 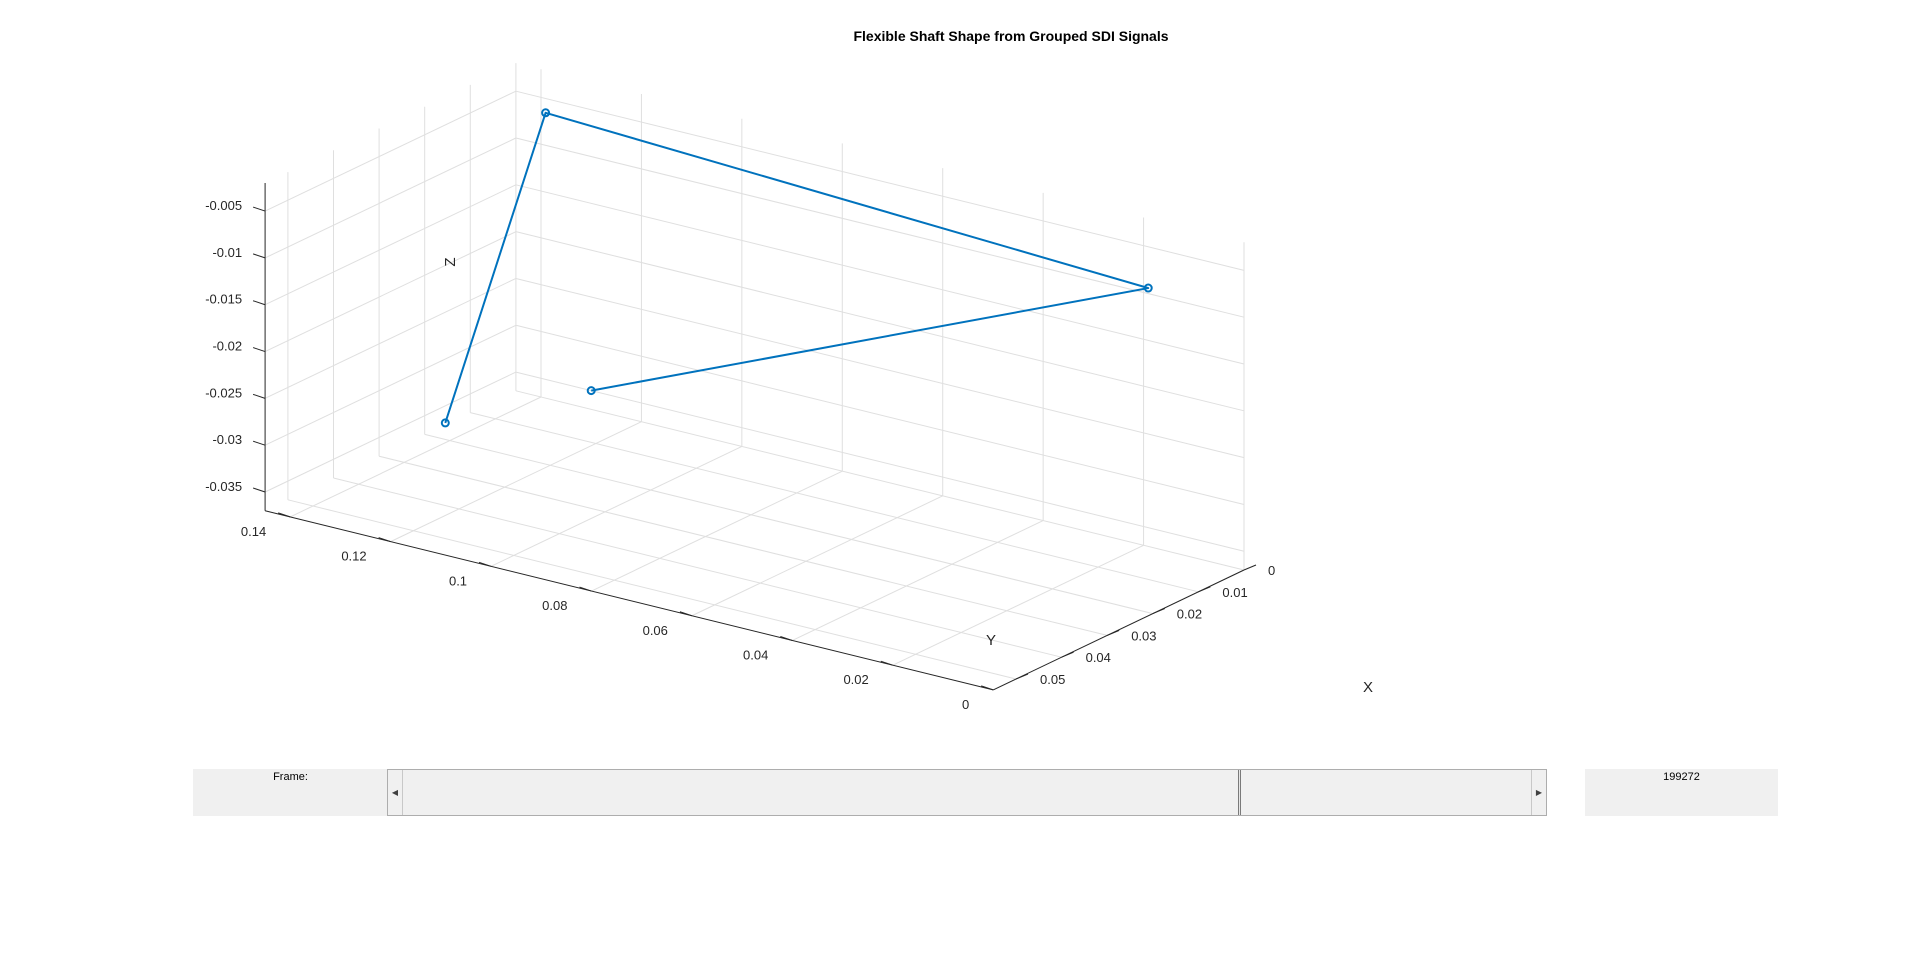 What do you see at coordinates (253, 531) in the screenshot?
I see `y-tick-label: 0.14` at bounding box center [253, 531].